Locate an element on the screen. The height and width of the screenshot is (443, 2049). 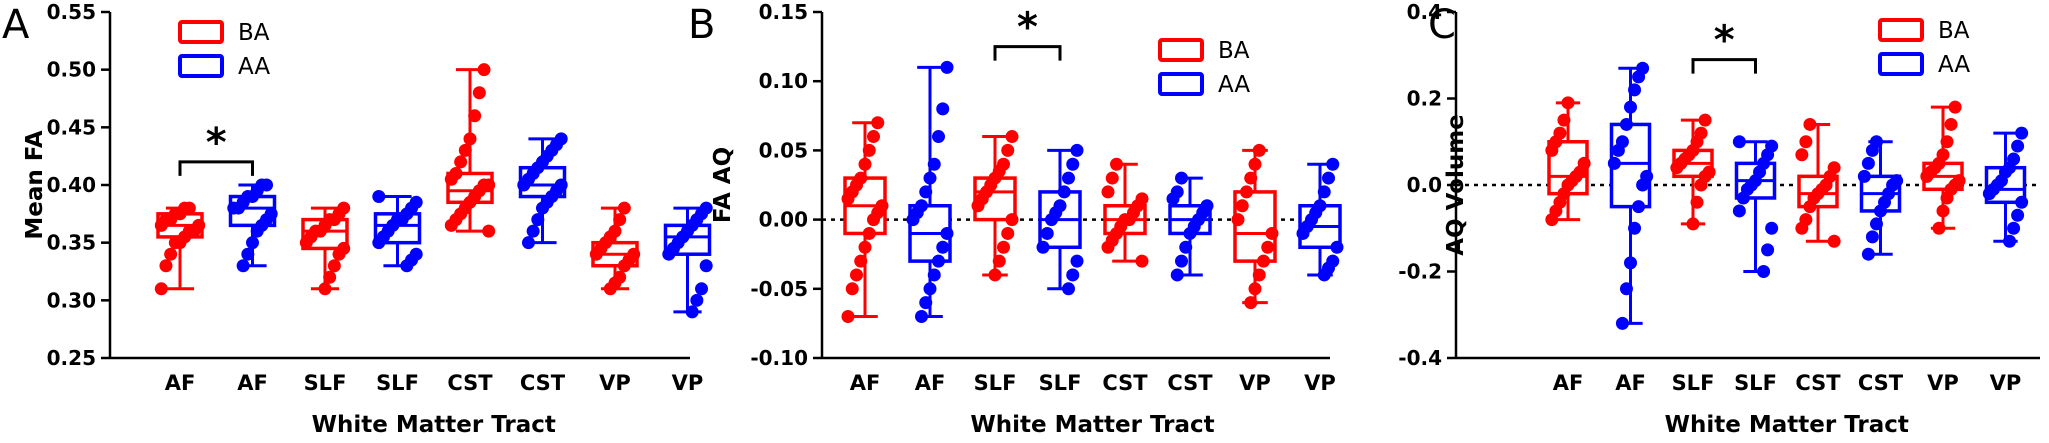
y-tick-label: 0.25 is located at coordinates (71, 358).